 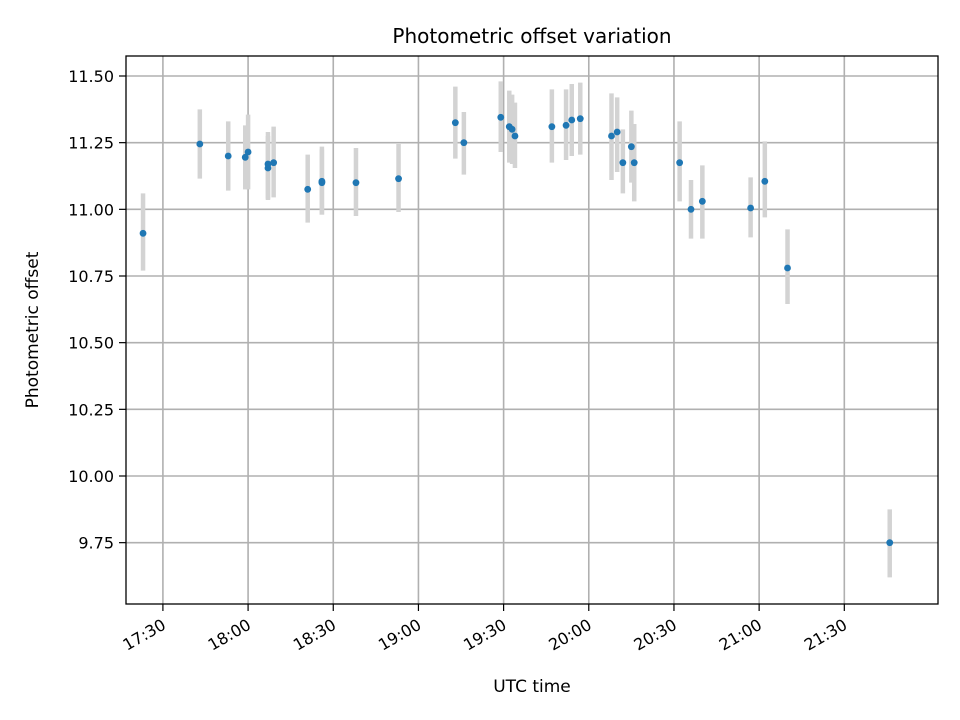 What do you see at coordinates (91, 343) in the screenshot?
I see `y-tick-label: 10.50` at bounding box center [91, 343].